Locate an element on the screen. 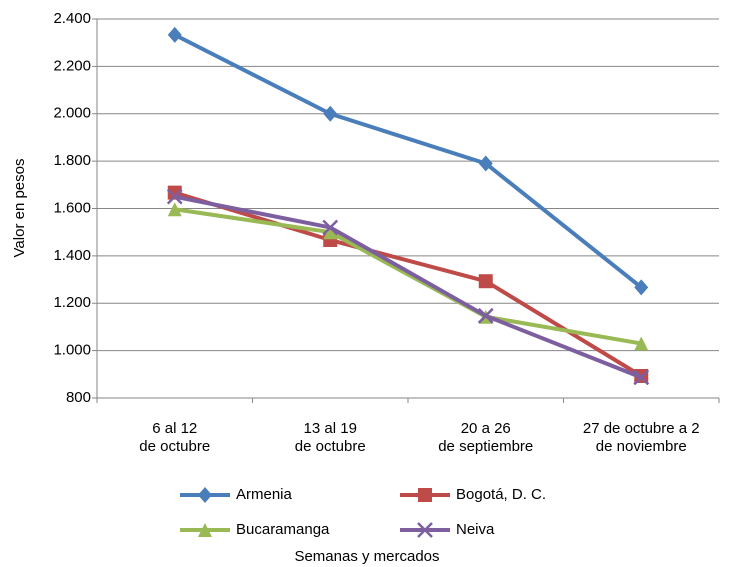  y-tick-label: 1.600 is located at coordinates (72, 207).